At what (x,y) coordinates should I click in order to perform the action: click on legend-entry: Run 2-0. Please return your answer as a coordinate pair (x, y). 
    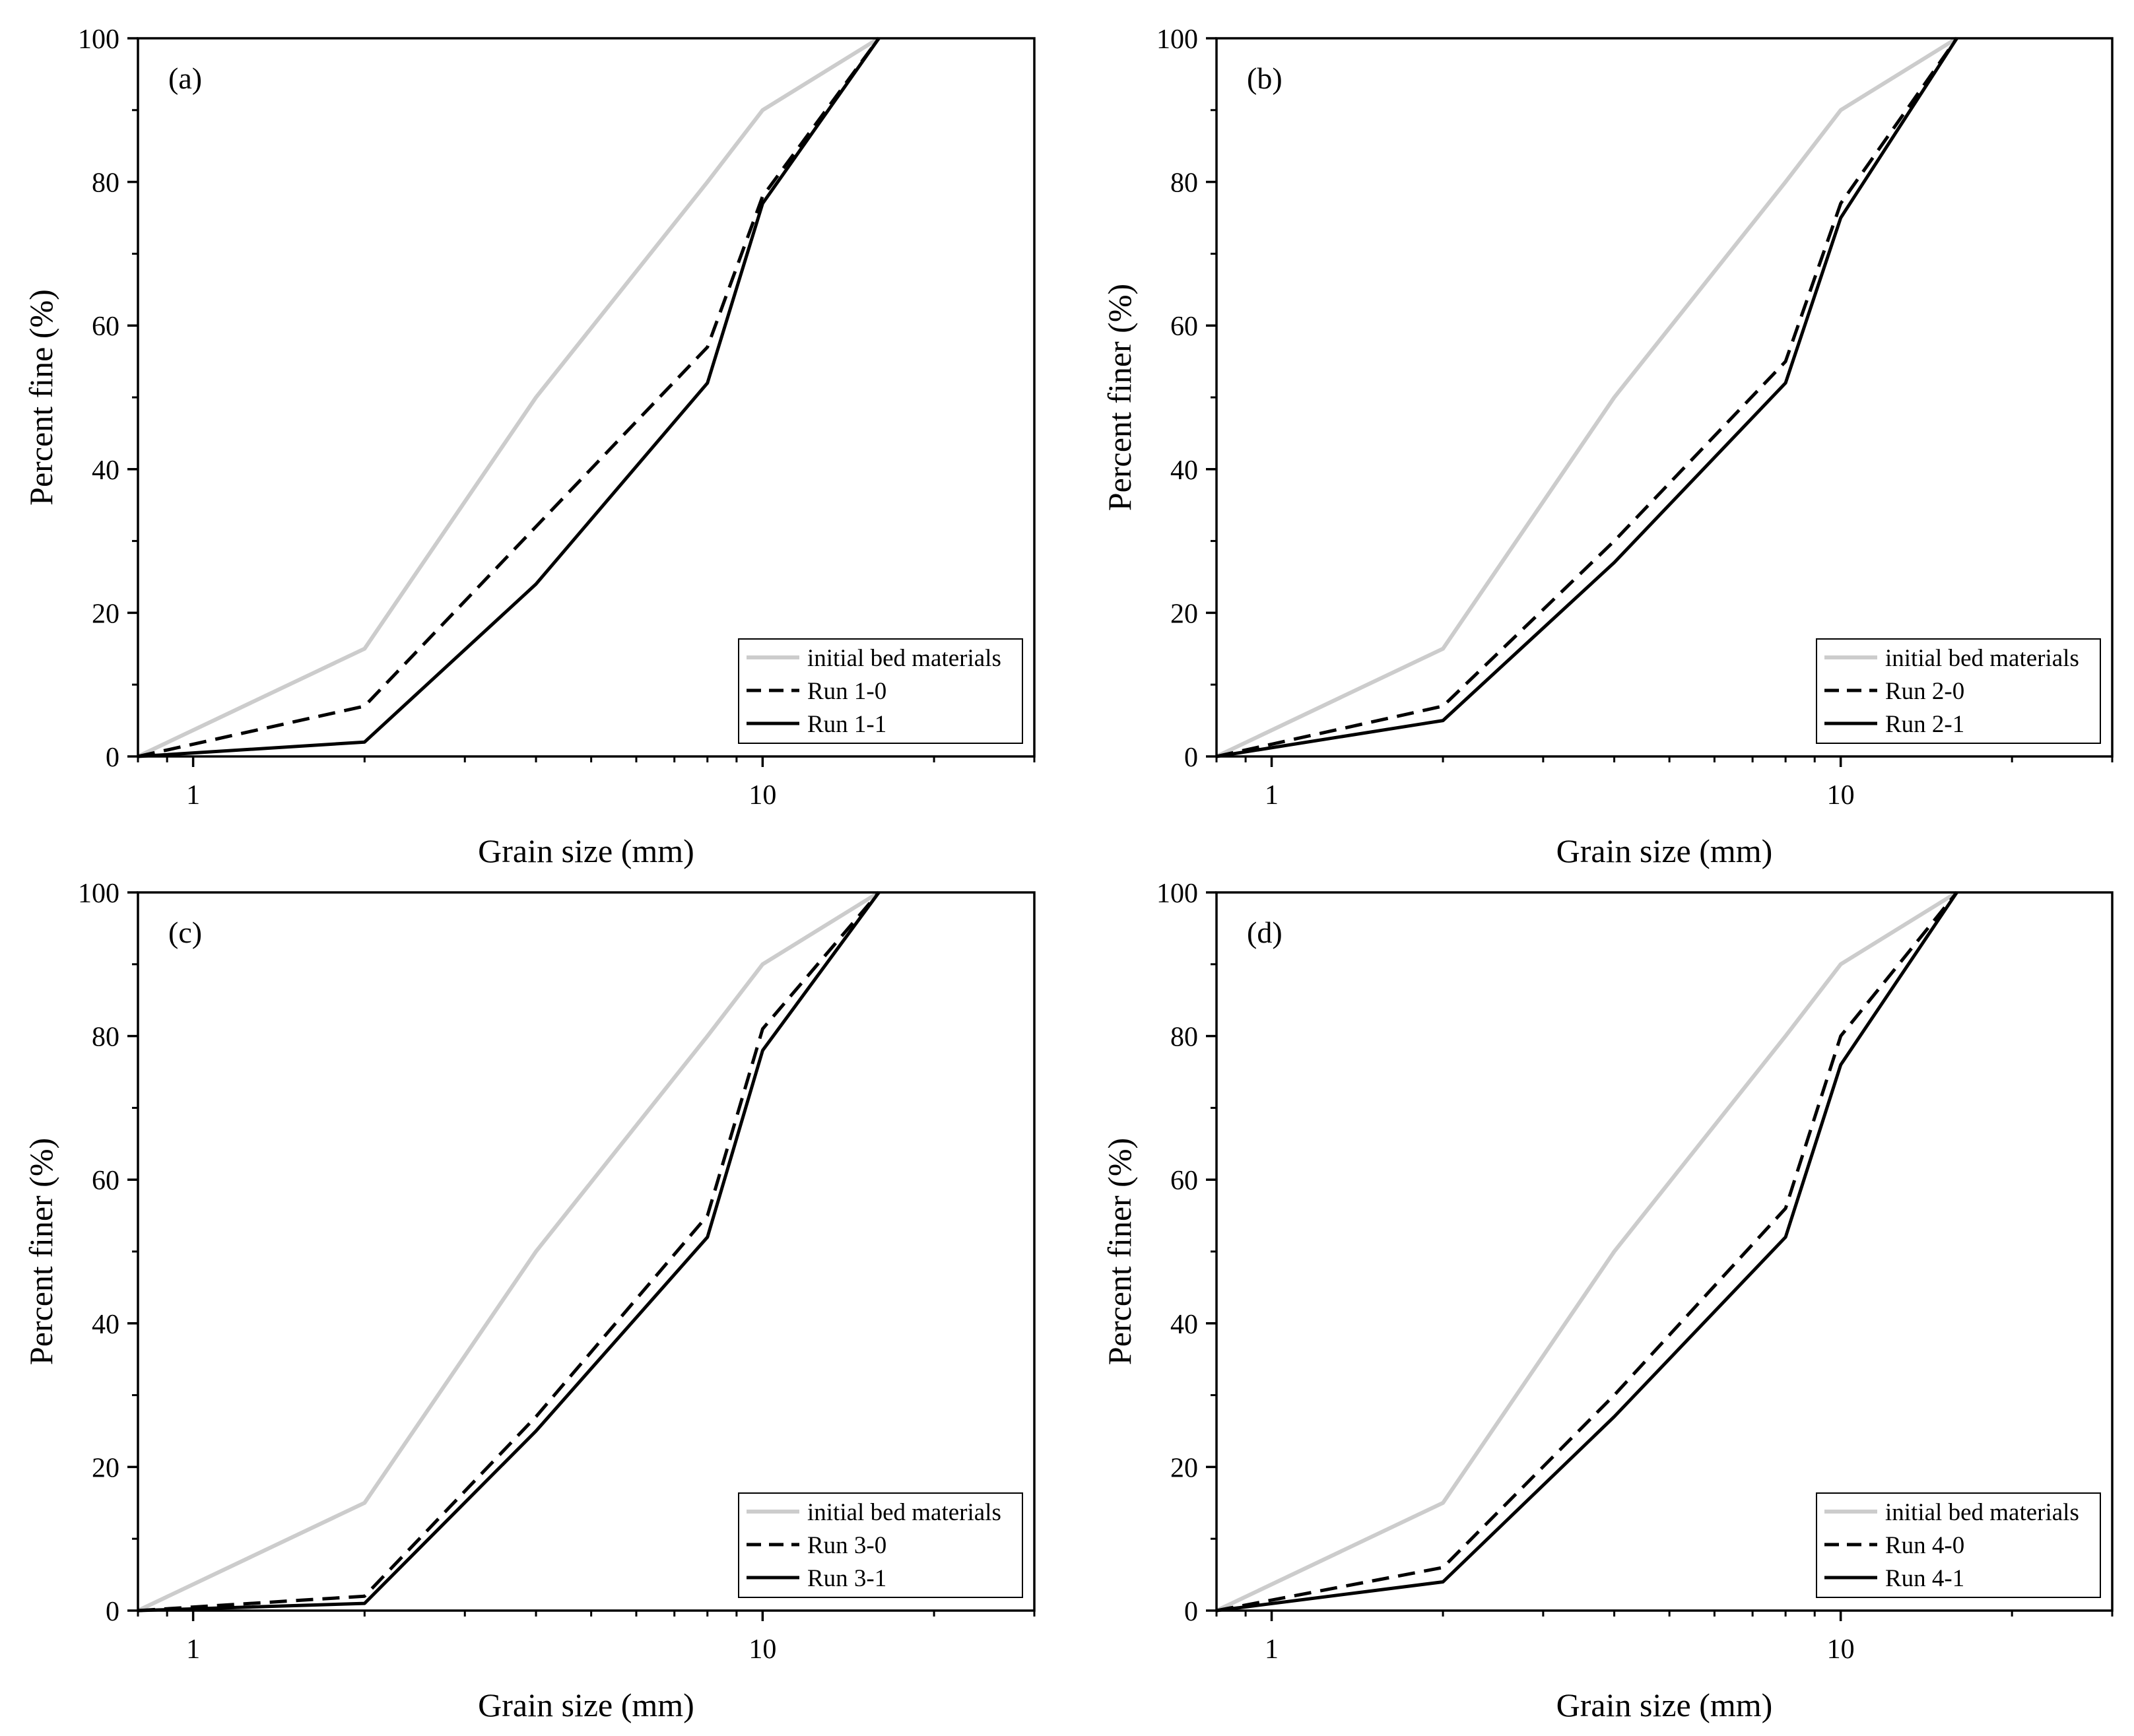
    Looking at the image, I should click on (1924, 692).